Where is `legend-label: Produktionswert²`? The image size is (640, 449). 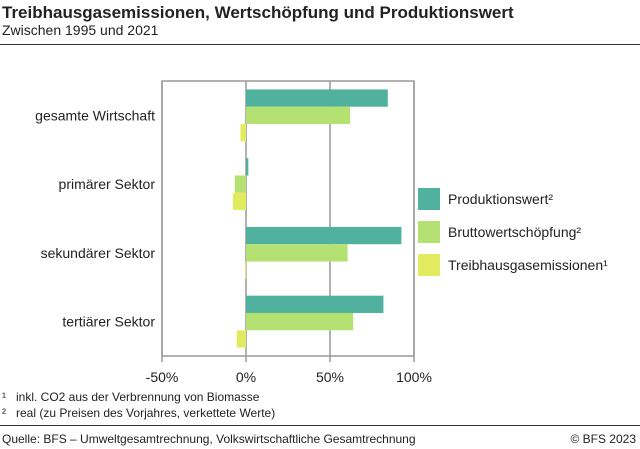 legend-label: Produktionswert² is located at coordinates (500, 199).